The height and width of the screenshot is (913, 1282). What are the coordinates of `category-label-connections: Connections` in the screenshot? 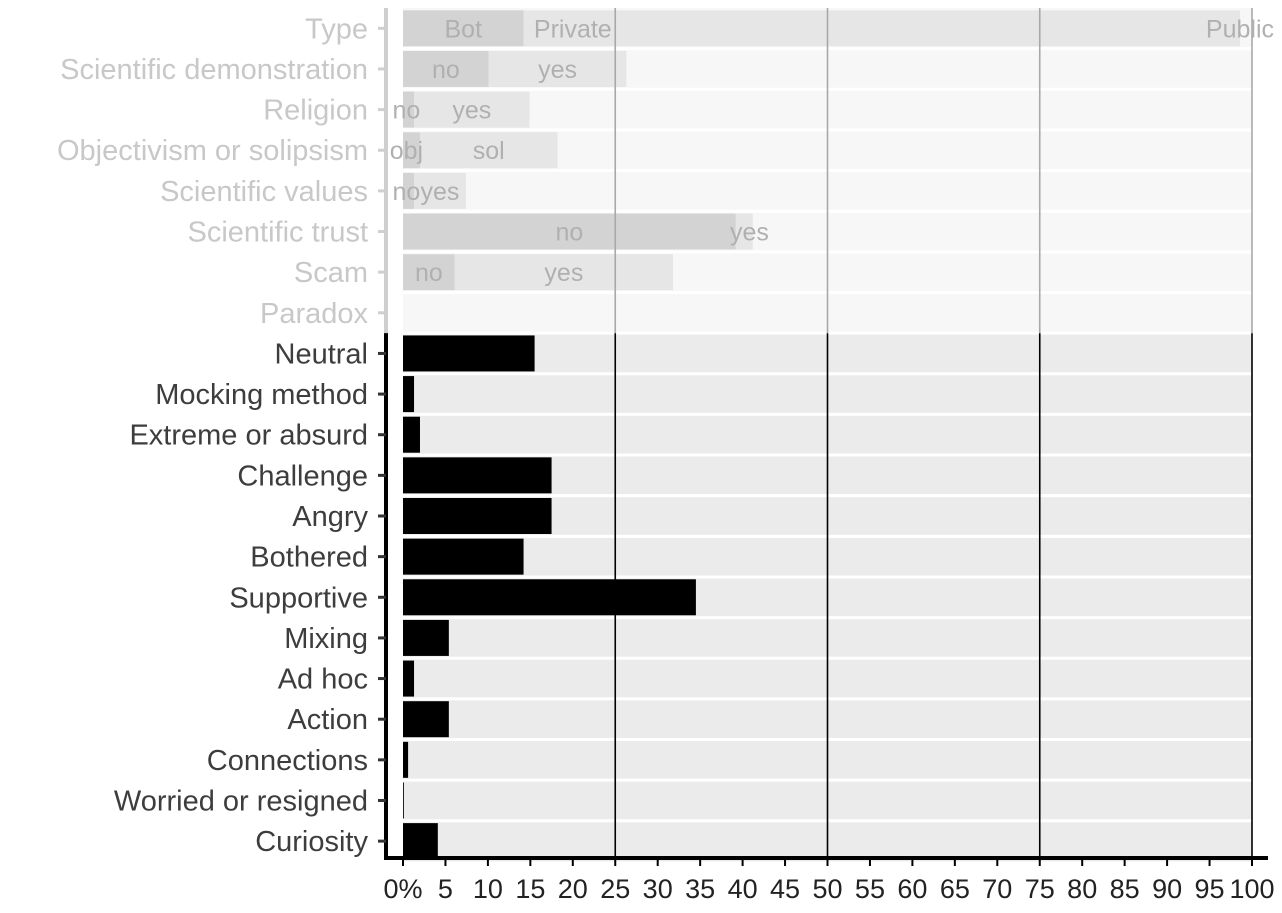 It's located at (287, 761).